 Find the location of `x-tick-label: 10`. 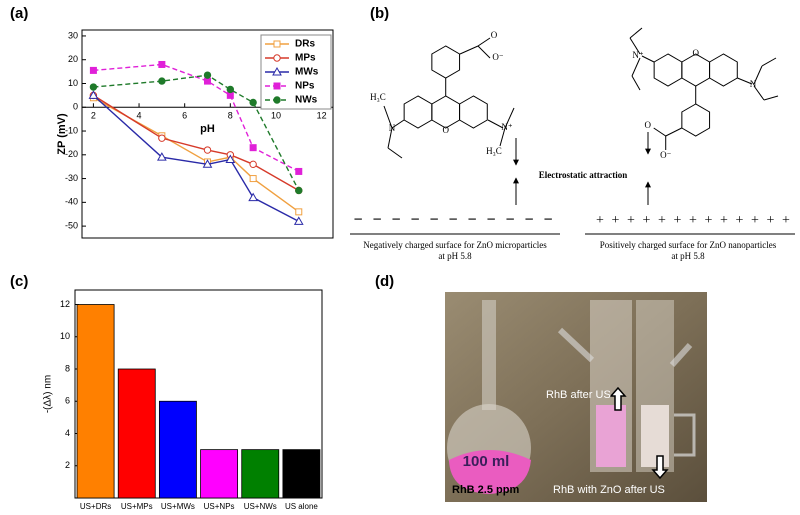

x-tick-label: 10 is located at coordinates (276, 116).